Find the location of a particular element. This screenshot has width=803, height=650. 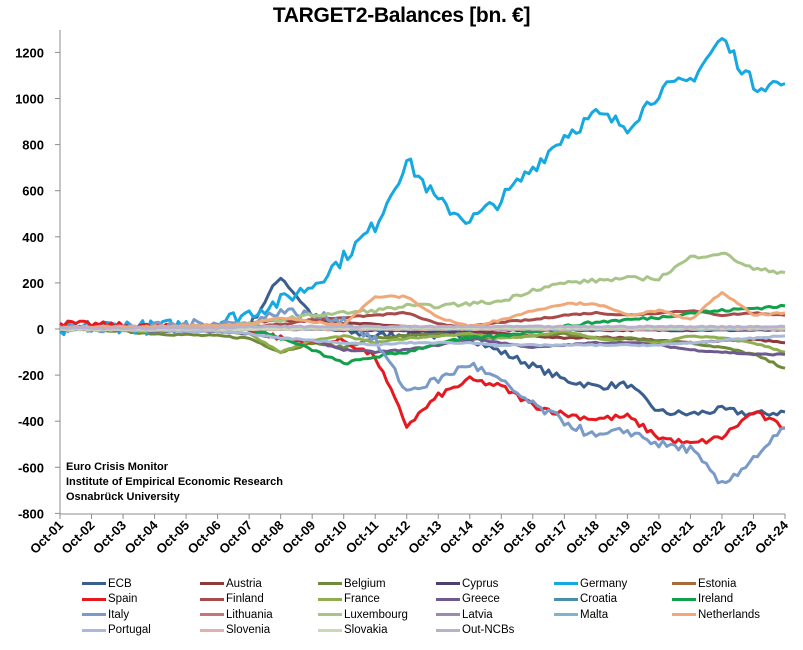

legend-item-slovenia: Slovenia is located at coordinates (235, 630).